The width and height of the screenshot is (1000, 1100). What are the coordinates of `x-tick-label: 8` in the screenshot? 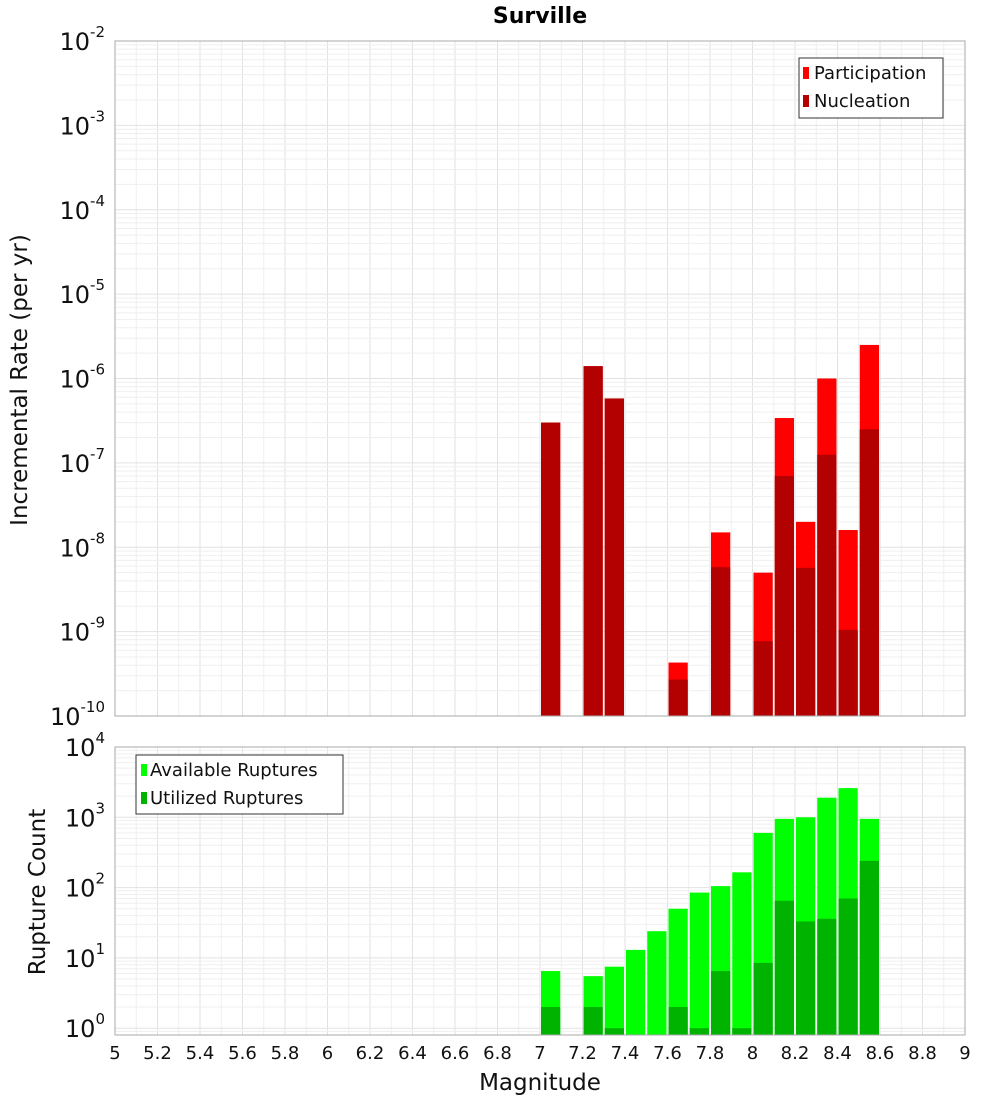 It's located at (752, 1053).